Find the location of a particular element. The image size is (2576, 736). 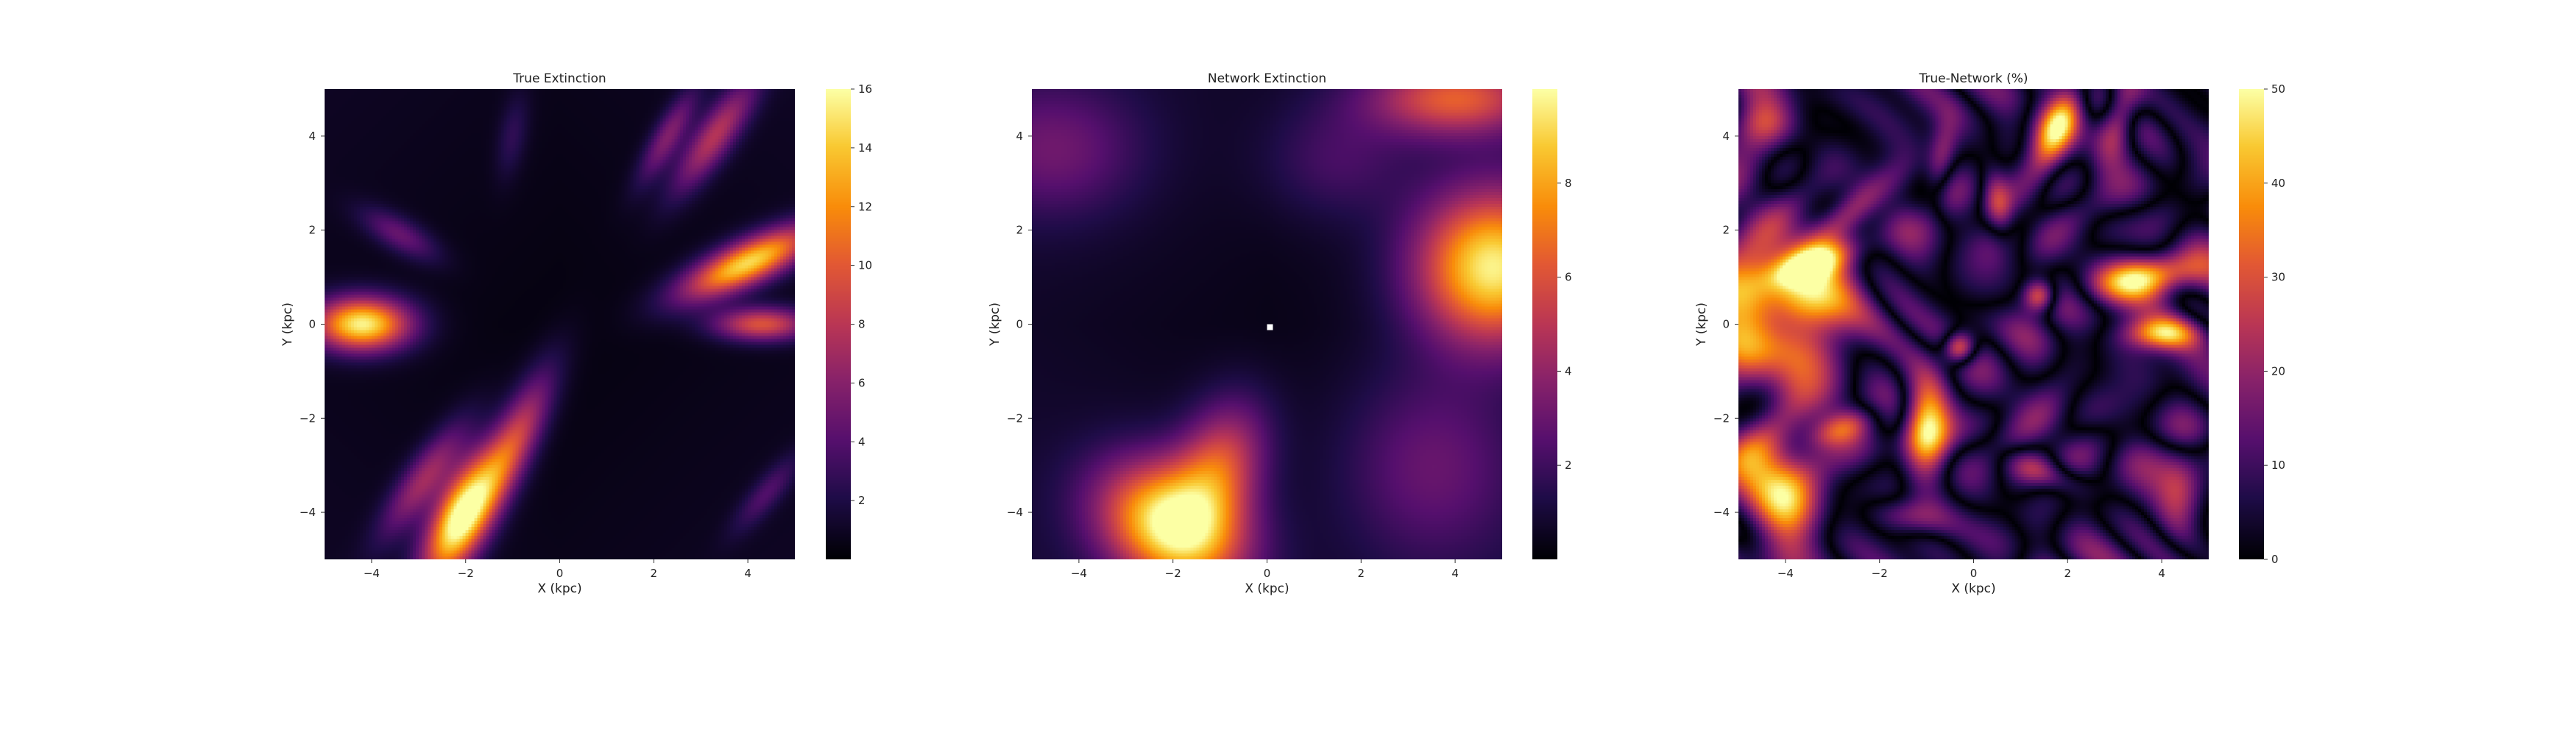

colorbar-tick-label: 16 is located at coordinates (865, 89).